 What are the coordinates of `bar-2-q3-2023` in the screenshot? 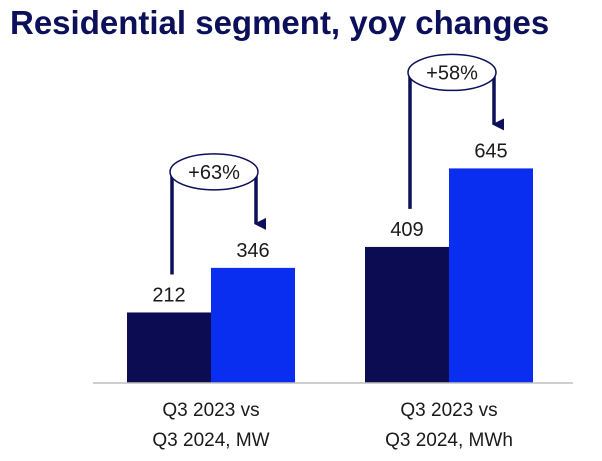 It's located at (407, 314).